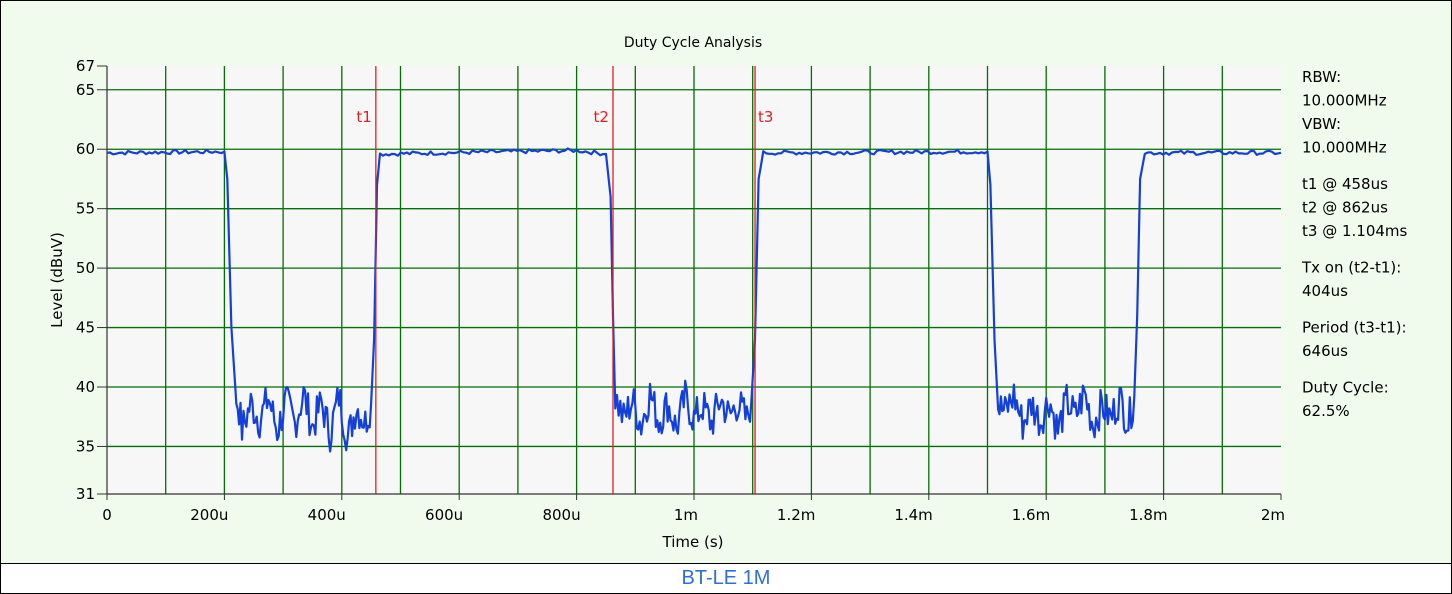 The image size is (1452, 594). Describe the element at coordinates (1354, 328) in the screenshot. I see `info-line: Period (t3-t1):` at that location.